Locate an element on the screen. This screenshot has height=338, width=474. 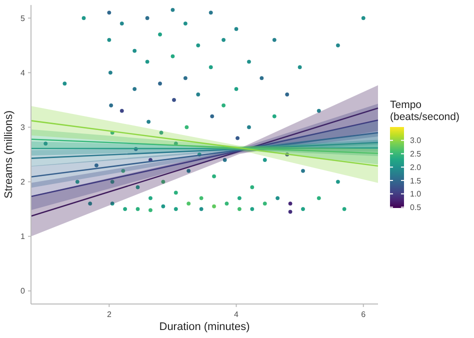
color-bar-label: 3.0 is located at coordinates (416, 141).